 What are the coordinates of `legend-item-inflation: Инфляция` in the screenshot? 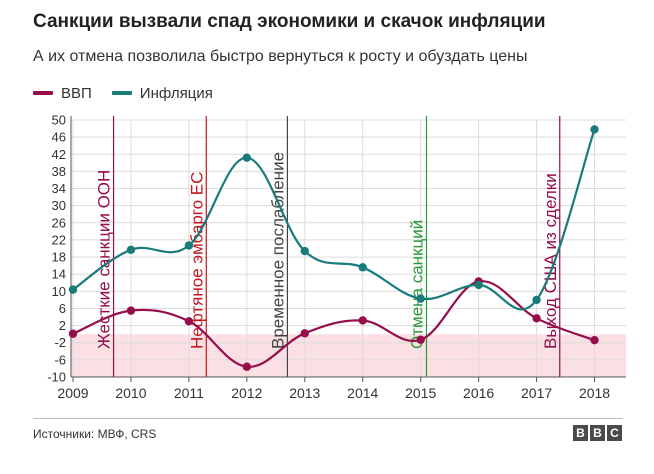 It's located at (162, 93).